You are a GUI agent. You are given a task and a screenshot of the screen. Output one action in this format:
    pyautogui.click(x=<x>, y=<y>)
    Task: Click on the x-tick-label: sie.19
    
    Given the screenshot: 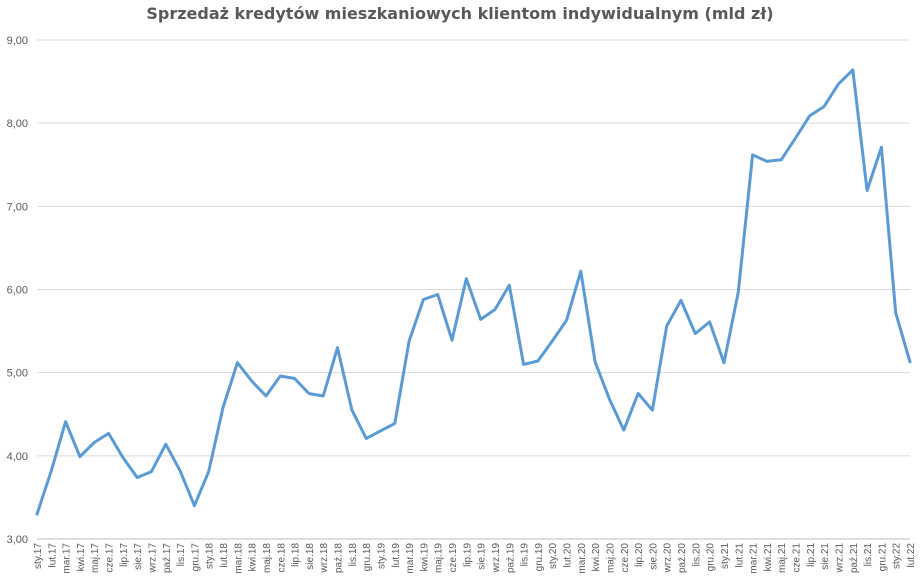 What is the action you would take?
    pyautogui.click(x=482, y=556)
    